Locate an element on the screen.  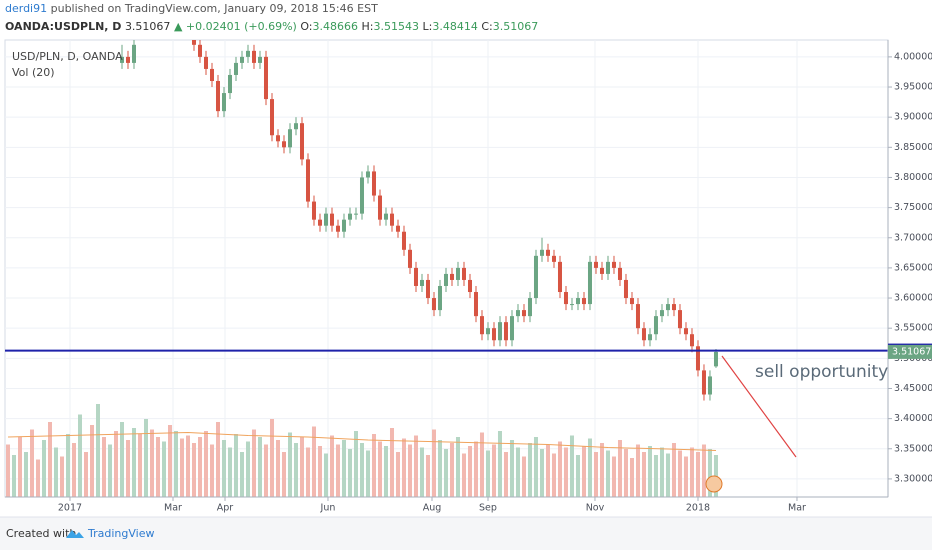
x-tick-label: Sep is located at coordinates (488, 508).